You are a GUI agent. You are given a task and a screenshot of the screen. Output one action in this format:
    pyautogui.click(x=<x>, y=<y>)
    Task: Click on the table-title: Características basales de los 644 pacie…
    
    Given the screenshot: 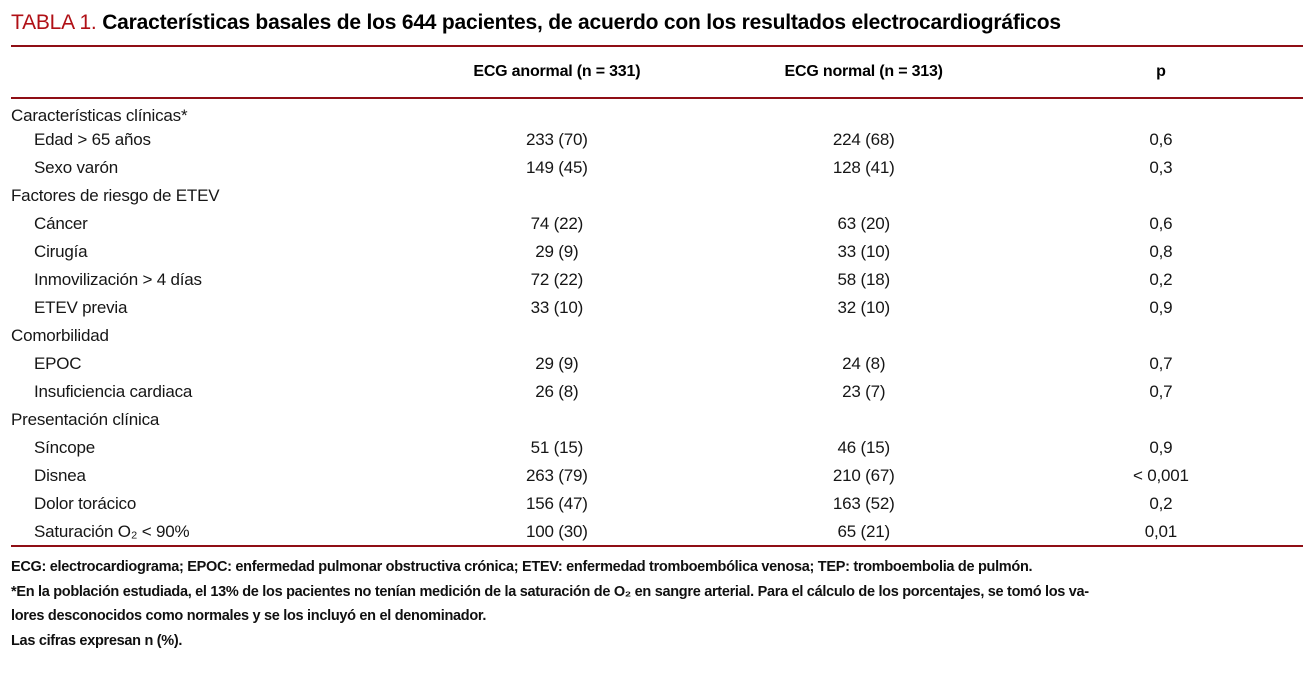 What is the action you would take?
    pyautogui.click(x=581, y=22)
    